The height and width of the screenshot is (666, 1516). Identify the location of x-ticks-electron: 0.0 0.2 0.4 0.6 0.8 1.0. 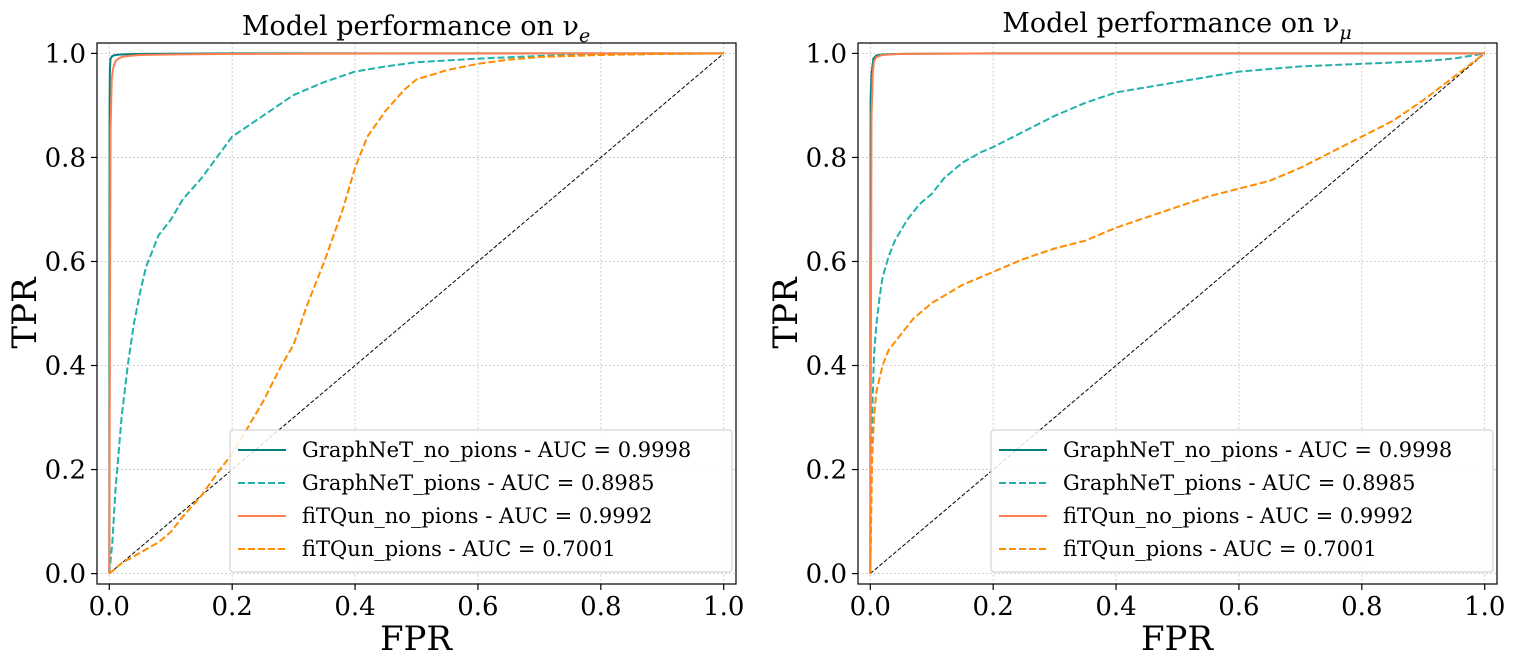
(416, 603).